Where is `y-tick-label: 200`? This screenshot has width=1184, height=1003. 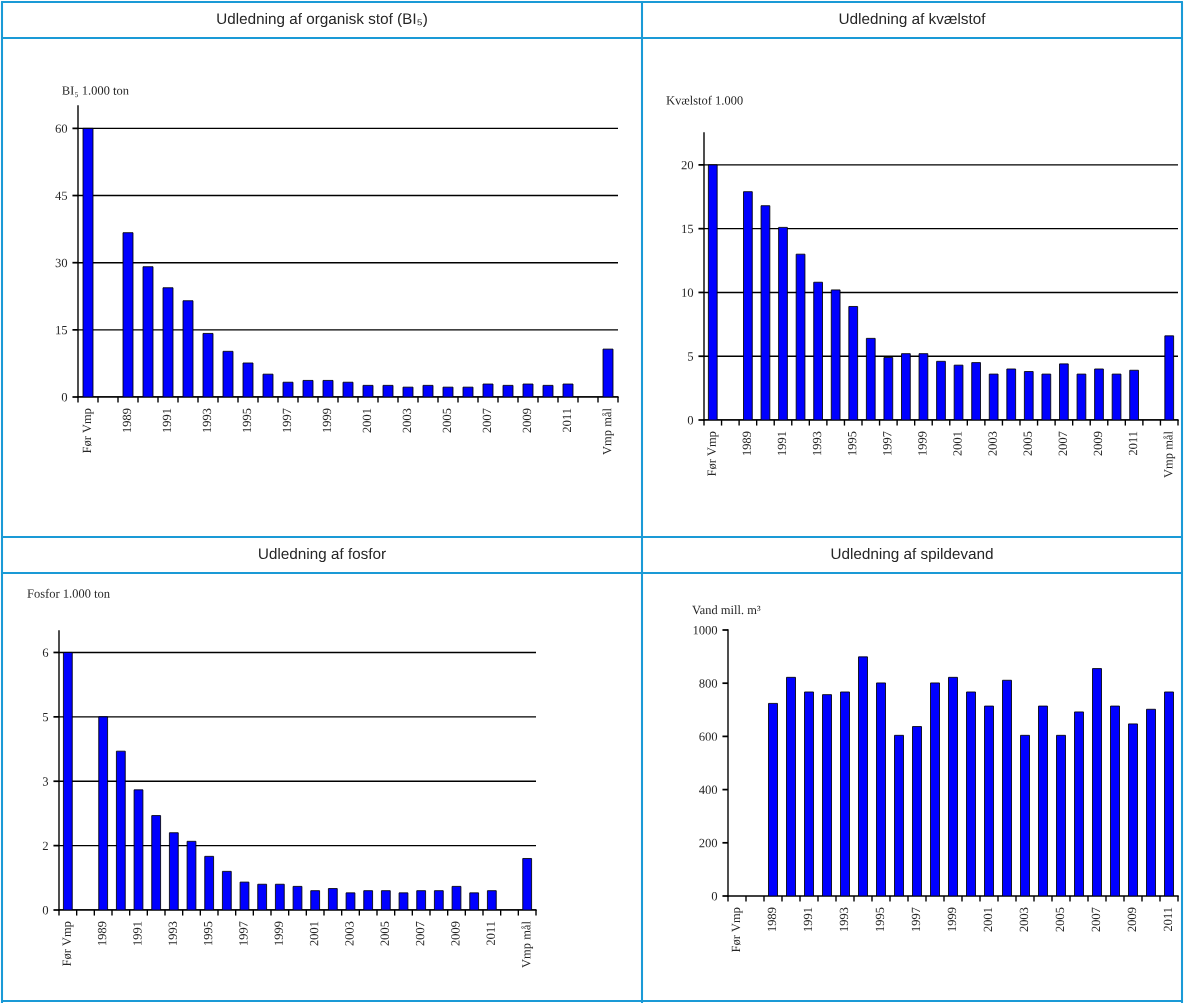
y-tick-label: 200 is located at coordinates (708, 843).